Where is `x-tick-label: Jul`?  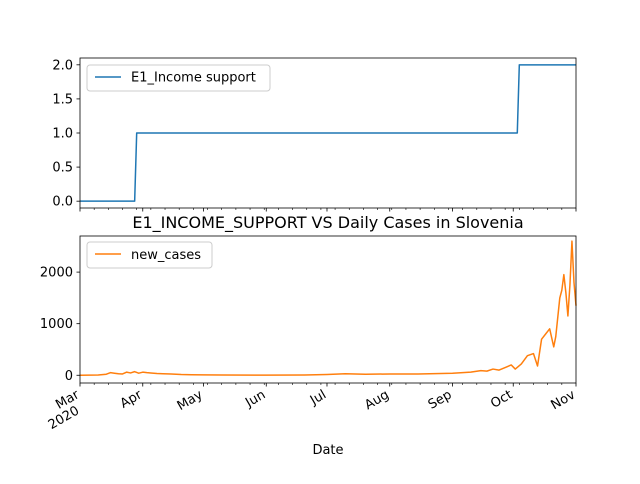
x-tick-label: Jul is located at coordinates (318, 397).